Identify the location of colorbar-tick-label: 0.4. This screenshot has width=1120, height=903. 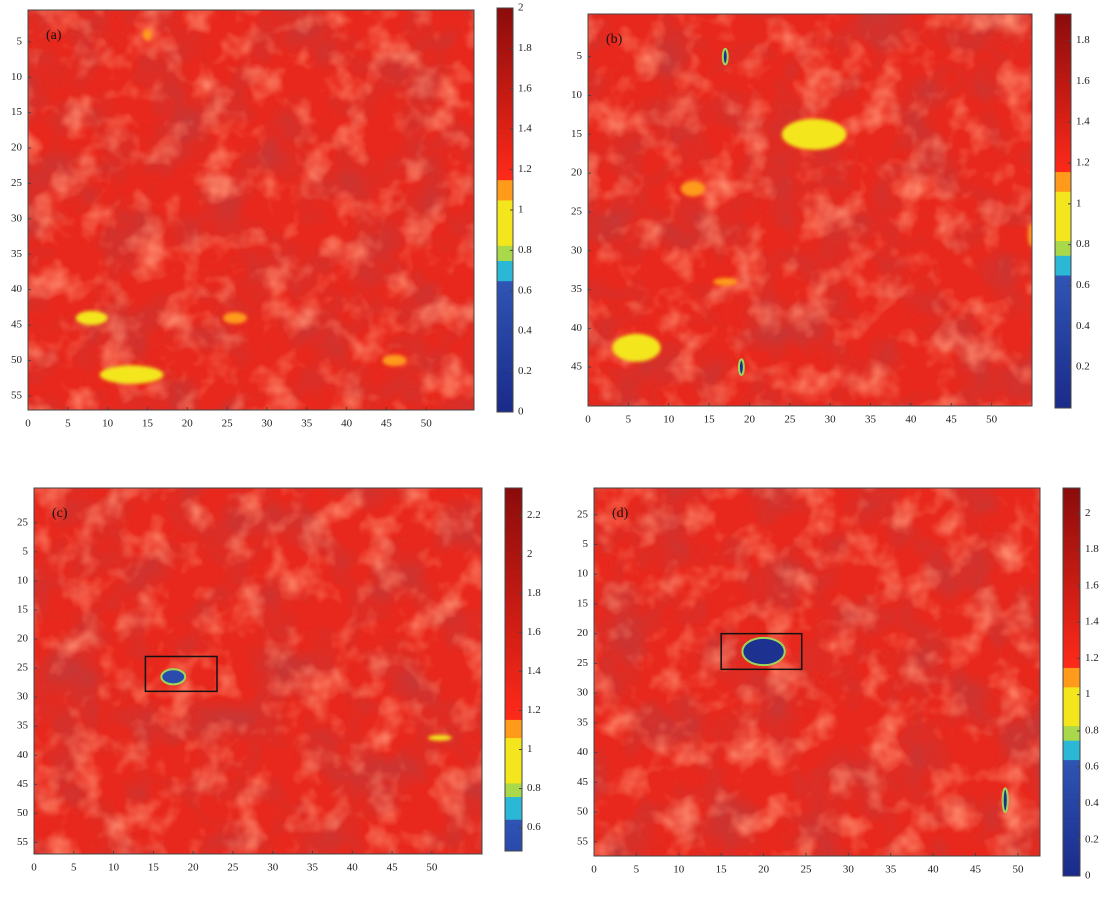
(1083, 326).